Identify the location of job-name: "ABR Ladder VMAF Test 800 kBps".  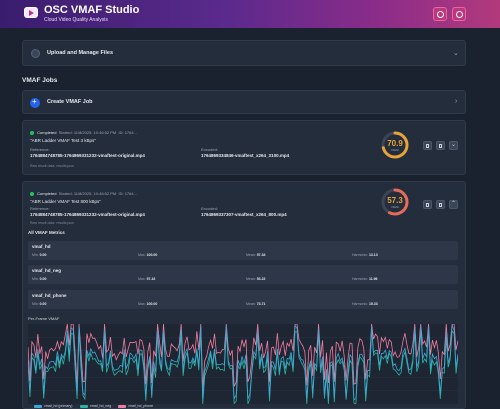
(65, 201).